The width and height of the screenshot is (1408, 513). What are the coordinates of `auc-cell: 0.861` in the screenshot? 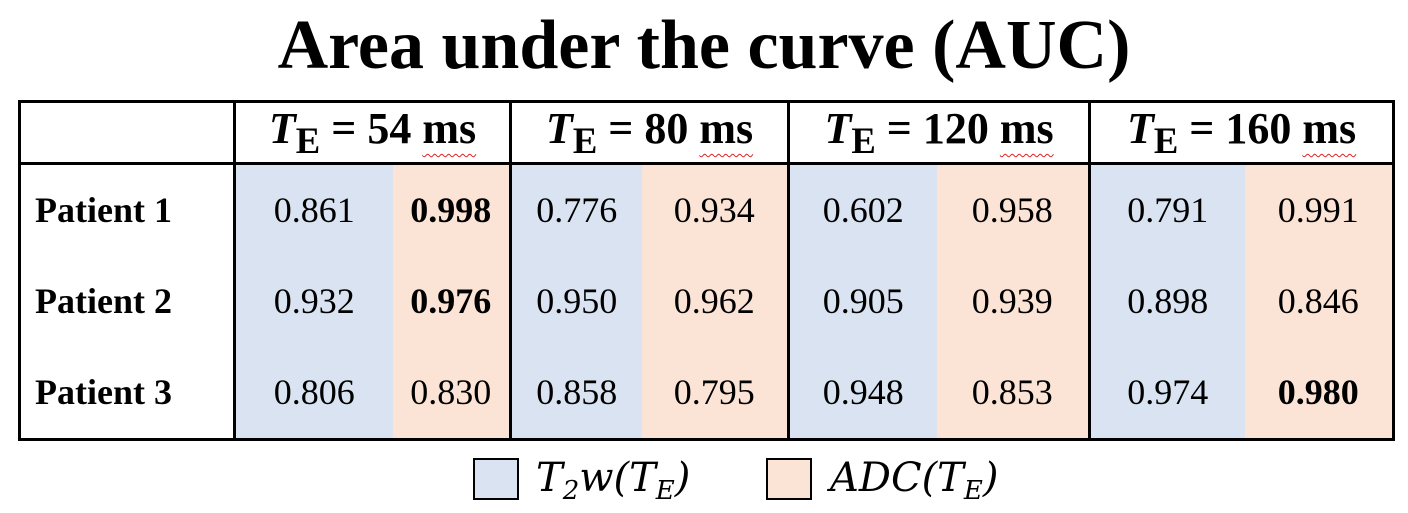 It's located at (313, 209).